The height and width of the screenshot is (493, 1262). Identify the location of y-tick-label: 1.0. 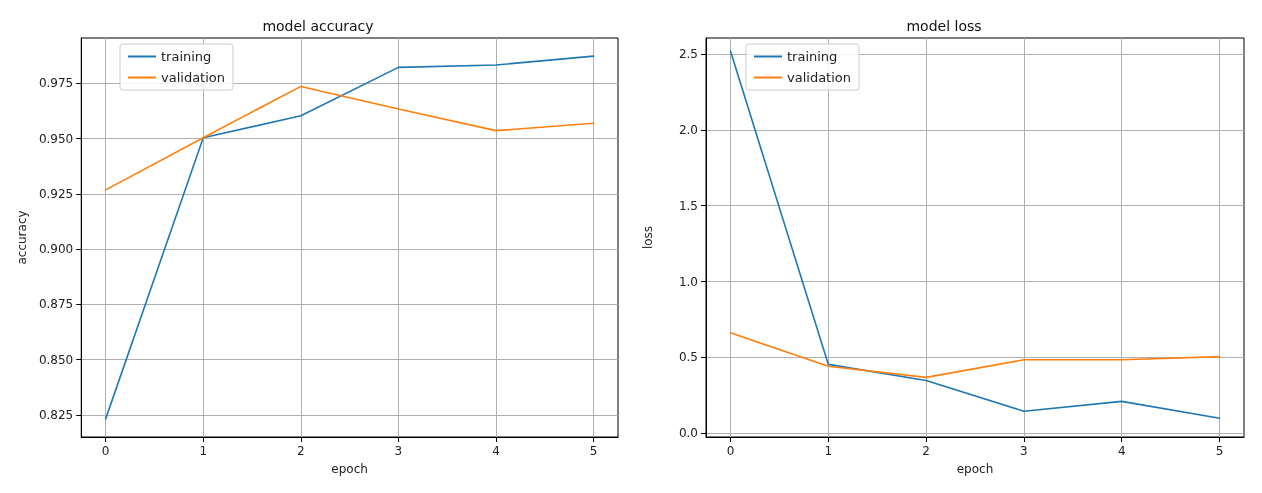
(688, 281).